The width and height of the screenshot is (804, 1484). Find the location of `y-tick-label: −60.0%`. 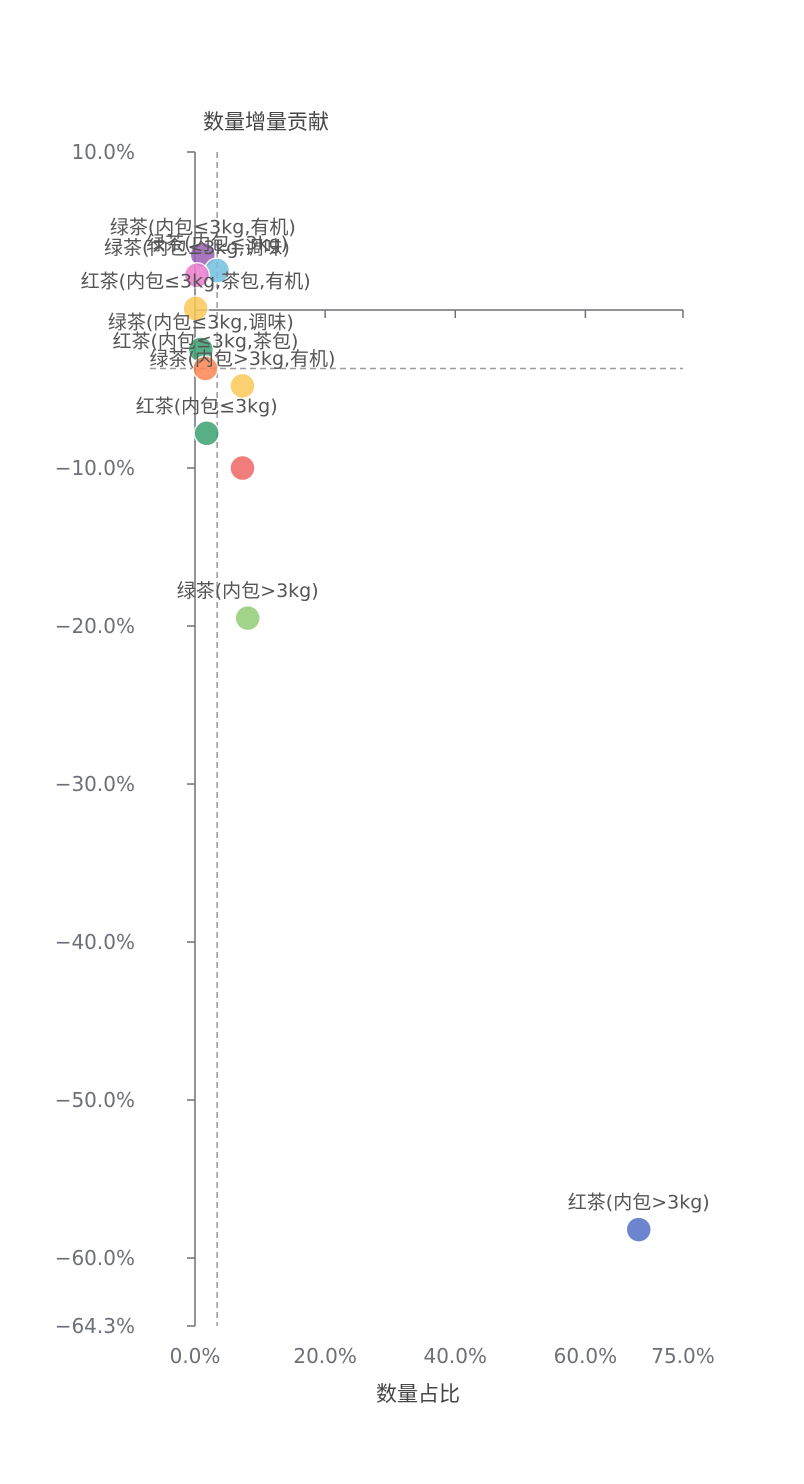

y-tick-label: −60.0% is located at coordinates (95, 1258).